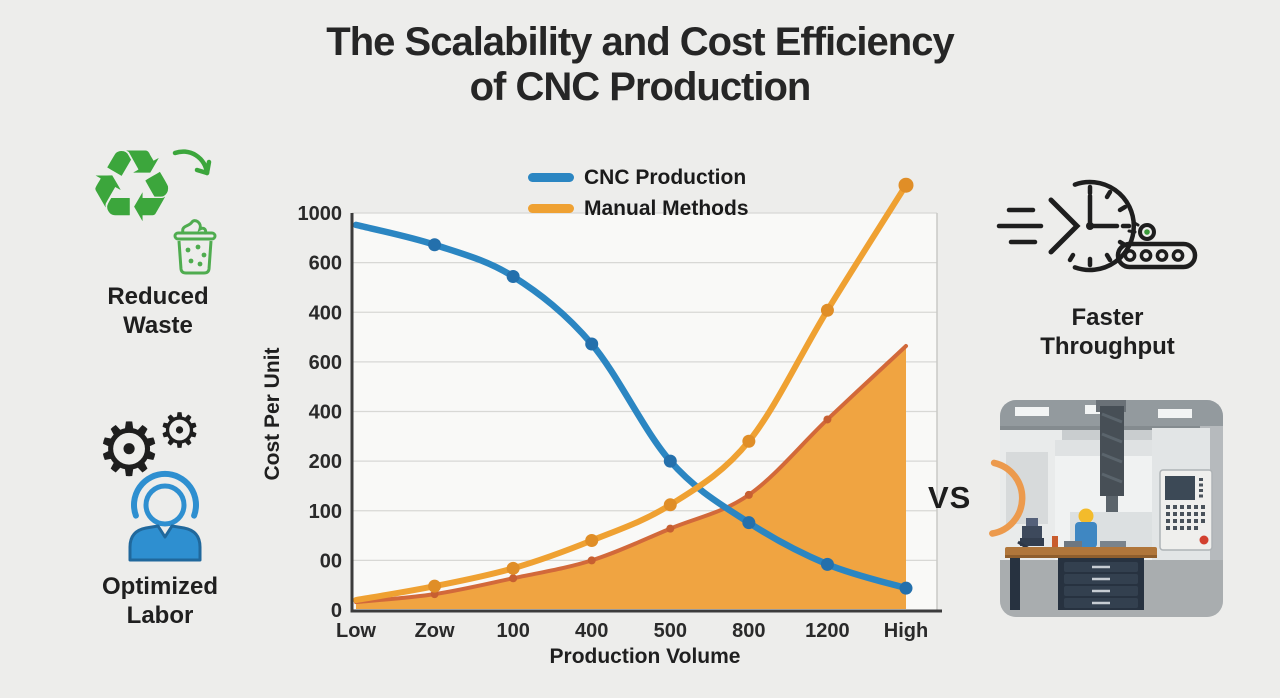 The height and width of the screenshot is (698, 1280). I want to click on x-tick-label: High, so click(906, 631).